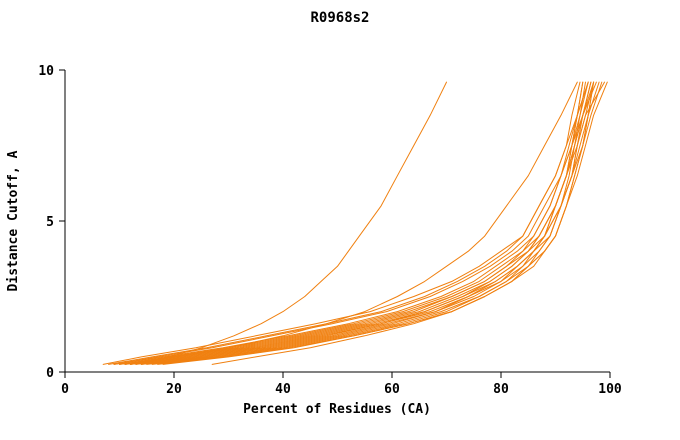  I want to click on x-axis-label: Percent of Residues (CA), so click(337, 409).